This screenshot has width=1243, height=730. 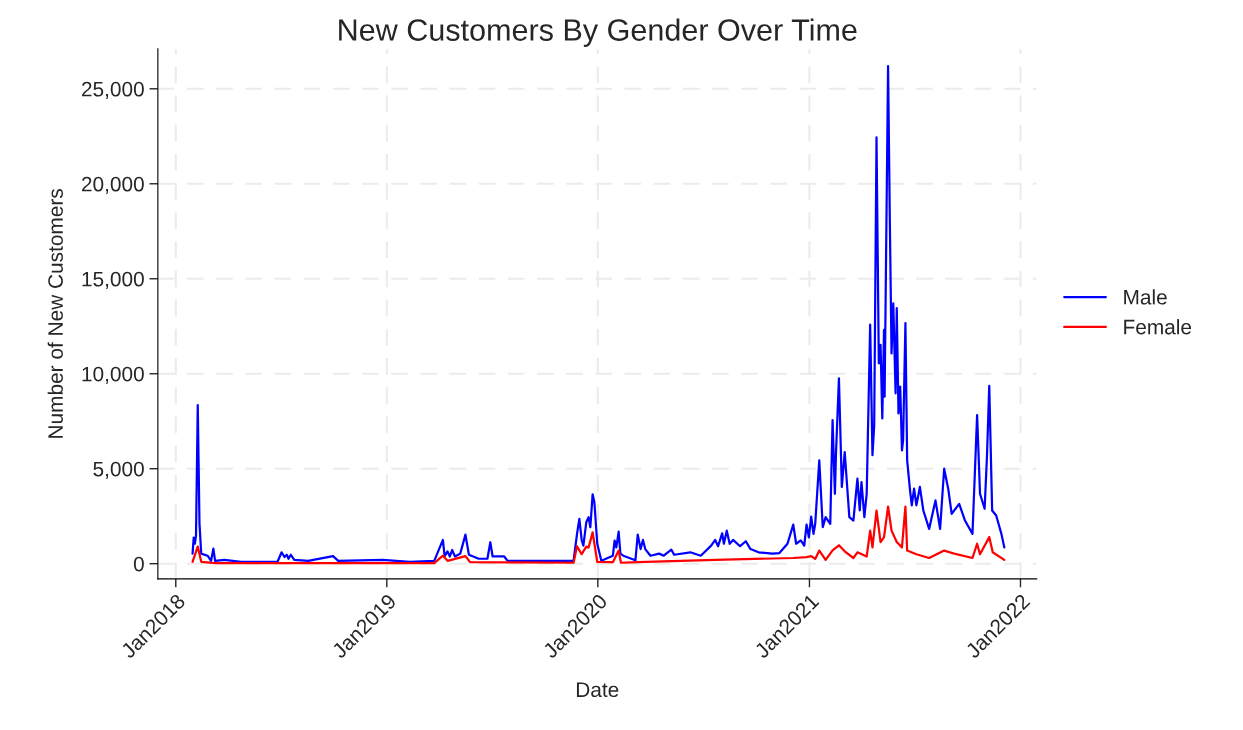 I want to click on y-tick-label: 15,000, so click(x=113, y=280).